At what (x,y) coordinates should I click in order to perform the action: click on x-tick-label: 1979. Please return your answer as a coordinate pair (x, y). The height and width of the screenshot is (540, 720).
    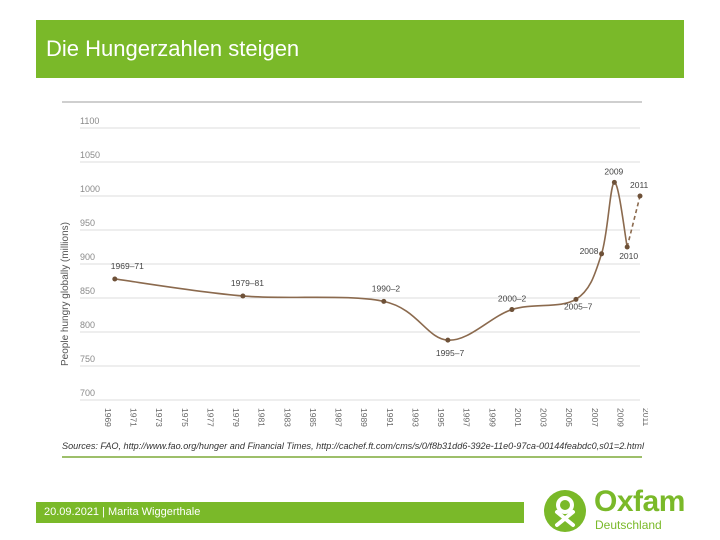
    Looking at the image, I should click on (236, 417).